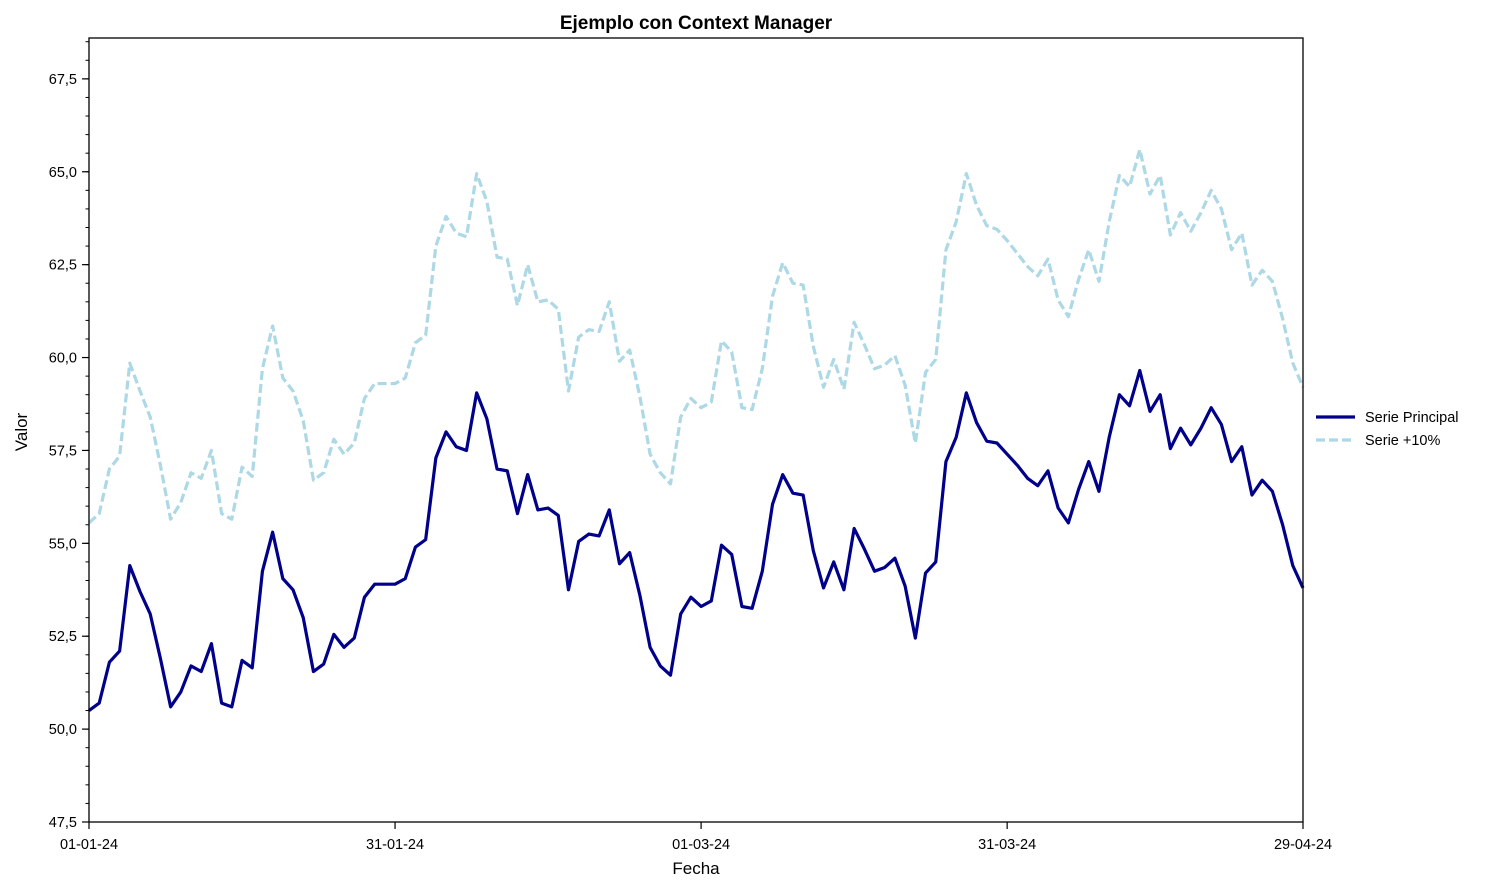 The width and height of the screenshot is (1494, 894). What do you see at coordinates (1412, 418) in the screenshot?
I see `legend-label-1: Serie Principal` at bounding box center [1412, 418].